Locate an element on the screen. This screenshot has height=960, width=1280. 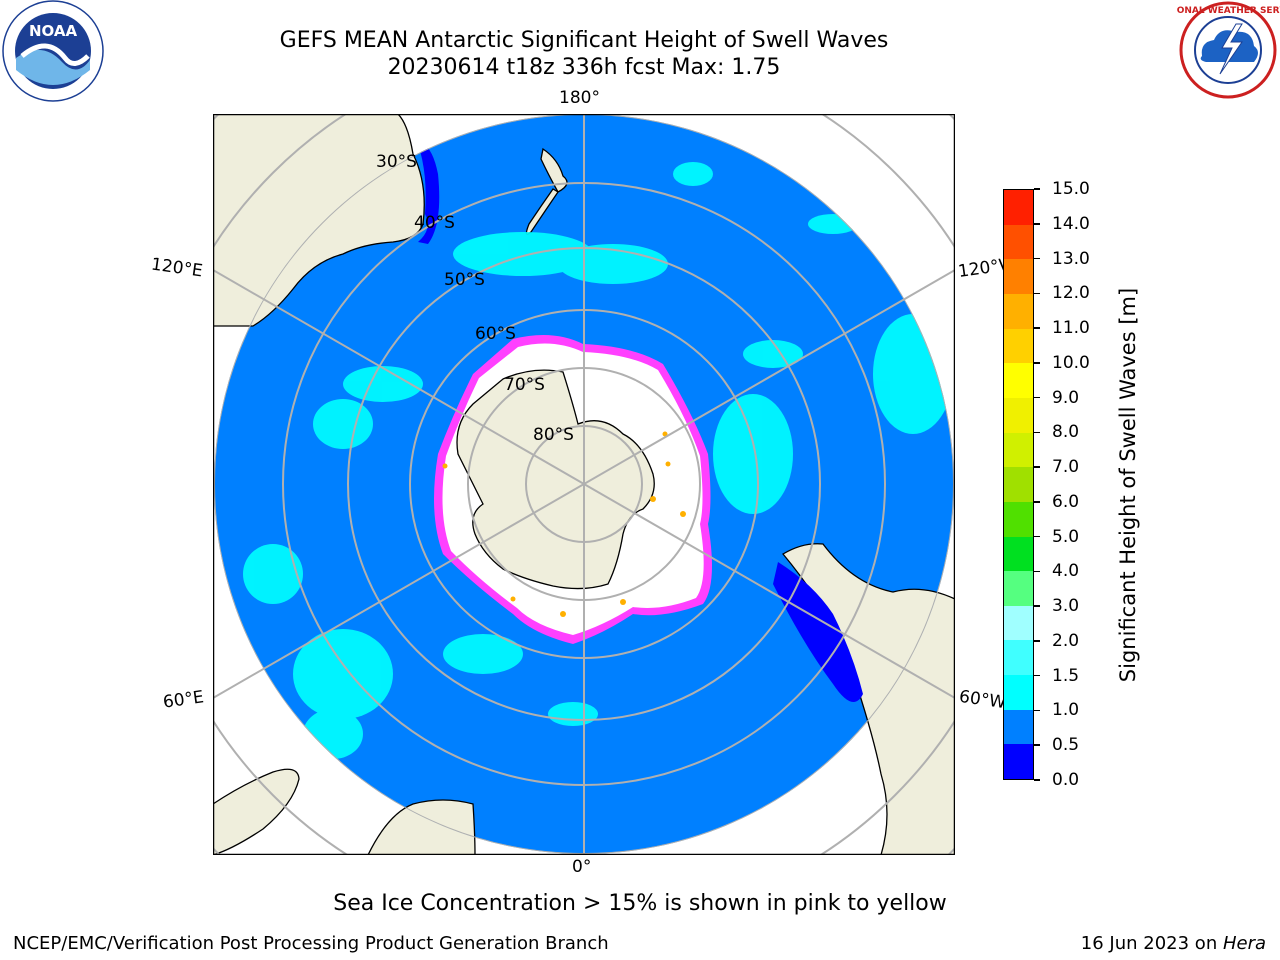
colorbar-tick-label: 9.0 is located at coordinates (1066, 397).